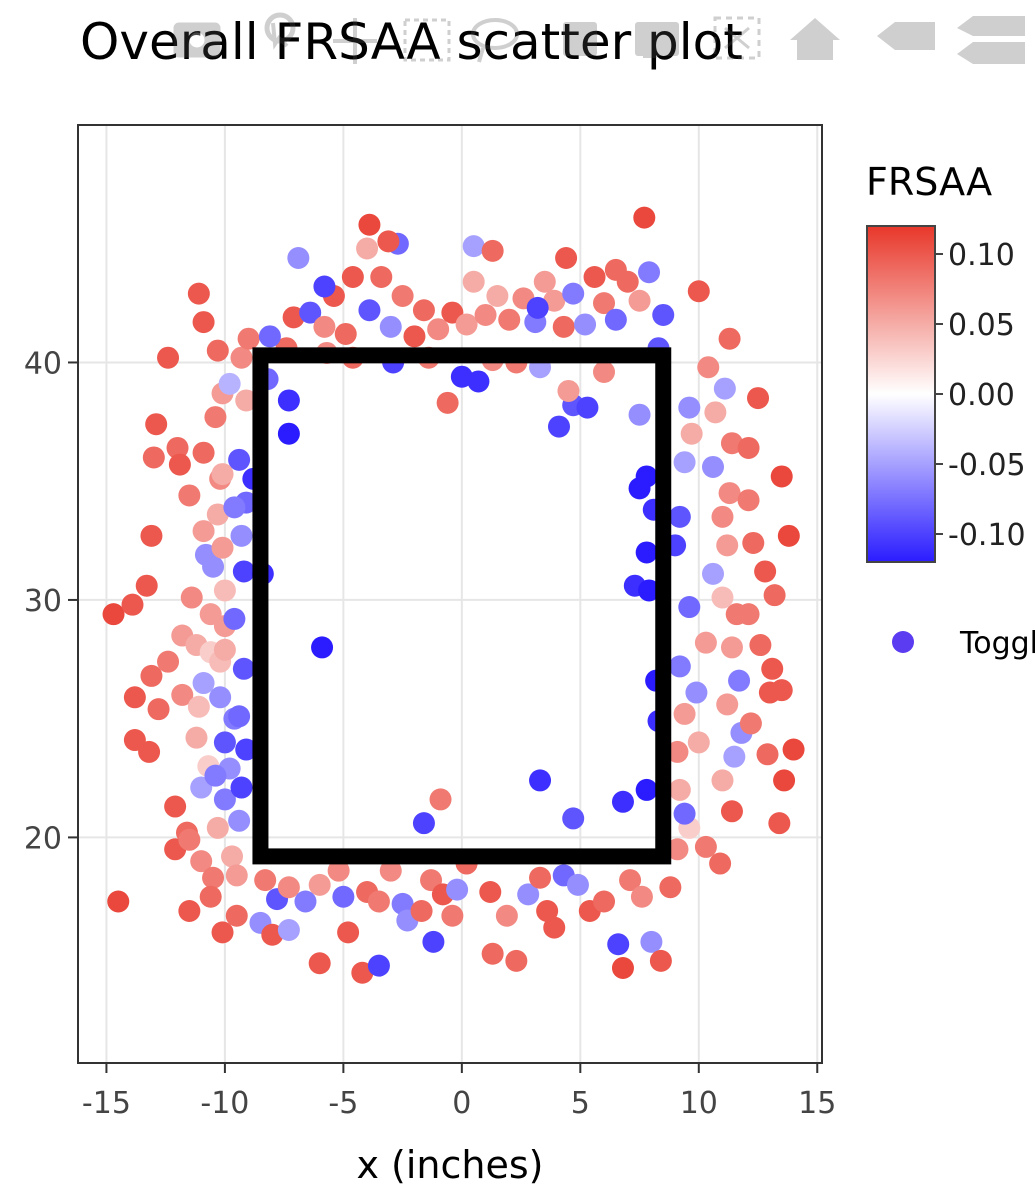 The height and width of the screenshot is (1200, 1035). I want to click on pan-icon, so click(355, 41).